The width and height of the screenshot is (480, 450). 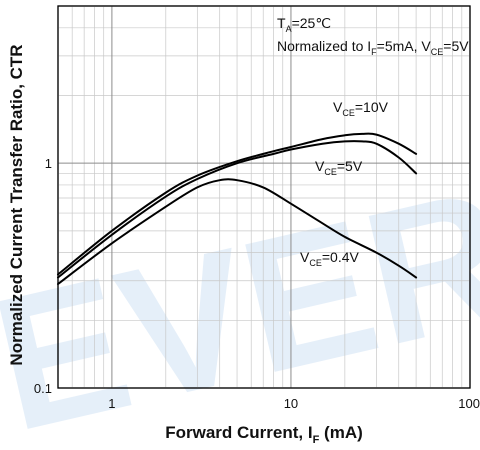 What do you see at coordinates (338, 107) in the screenshot?
I see `series-label-vce-10v-main: V` at bounding box center [338, 107].